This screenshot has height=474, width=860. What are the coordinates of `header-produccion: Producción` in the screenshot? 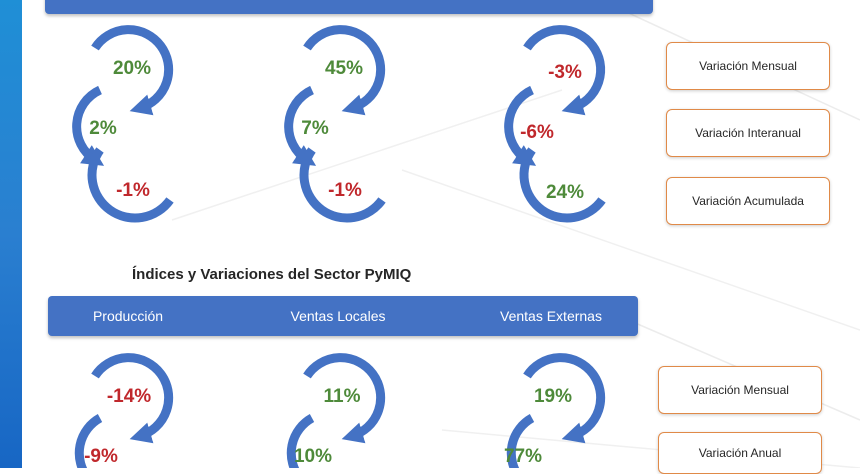 It's located at (128, 316).